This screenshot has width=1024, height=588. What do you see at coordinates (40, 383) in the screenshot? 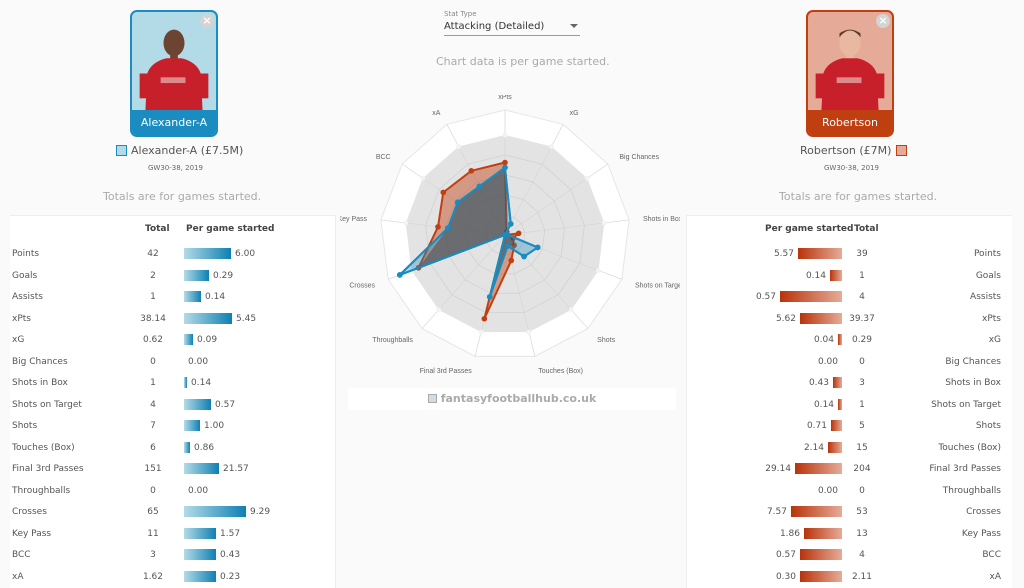
I see `stat-label: Shots in Box` at bounding box center [40, 383].